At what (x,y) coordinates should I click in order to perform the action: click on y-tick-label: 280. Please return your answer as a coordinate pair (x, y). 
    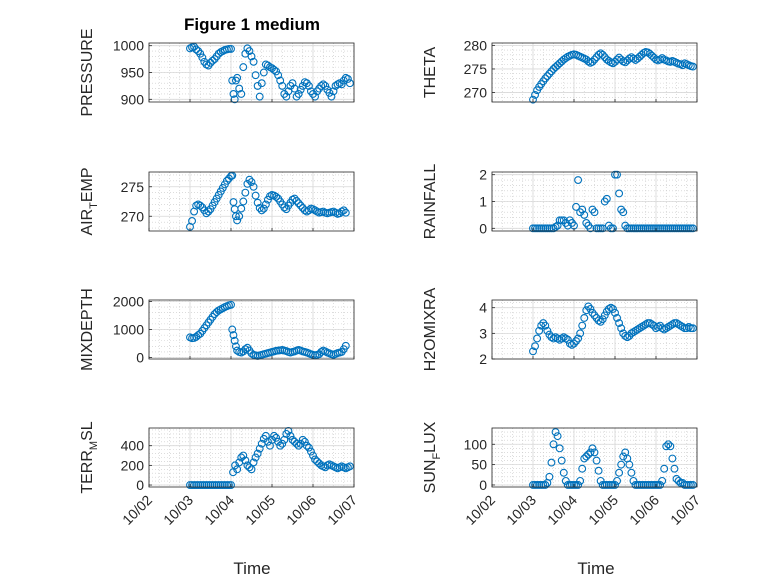
    Looking at the image, I should click on (476, 45).